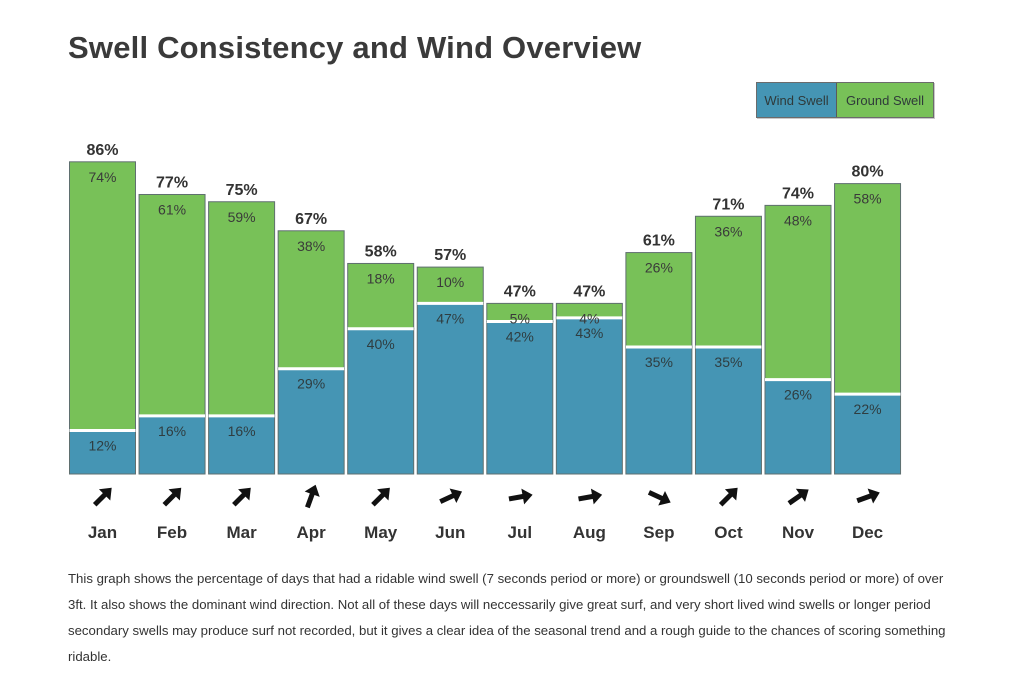  I want to click on wind-swell-label: 29%, so click(311, 384).